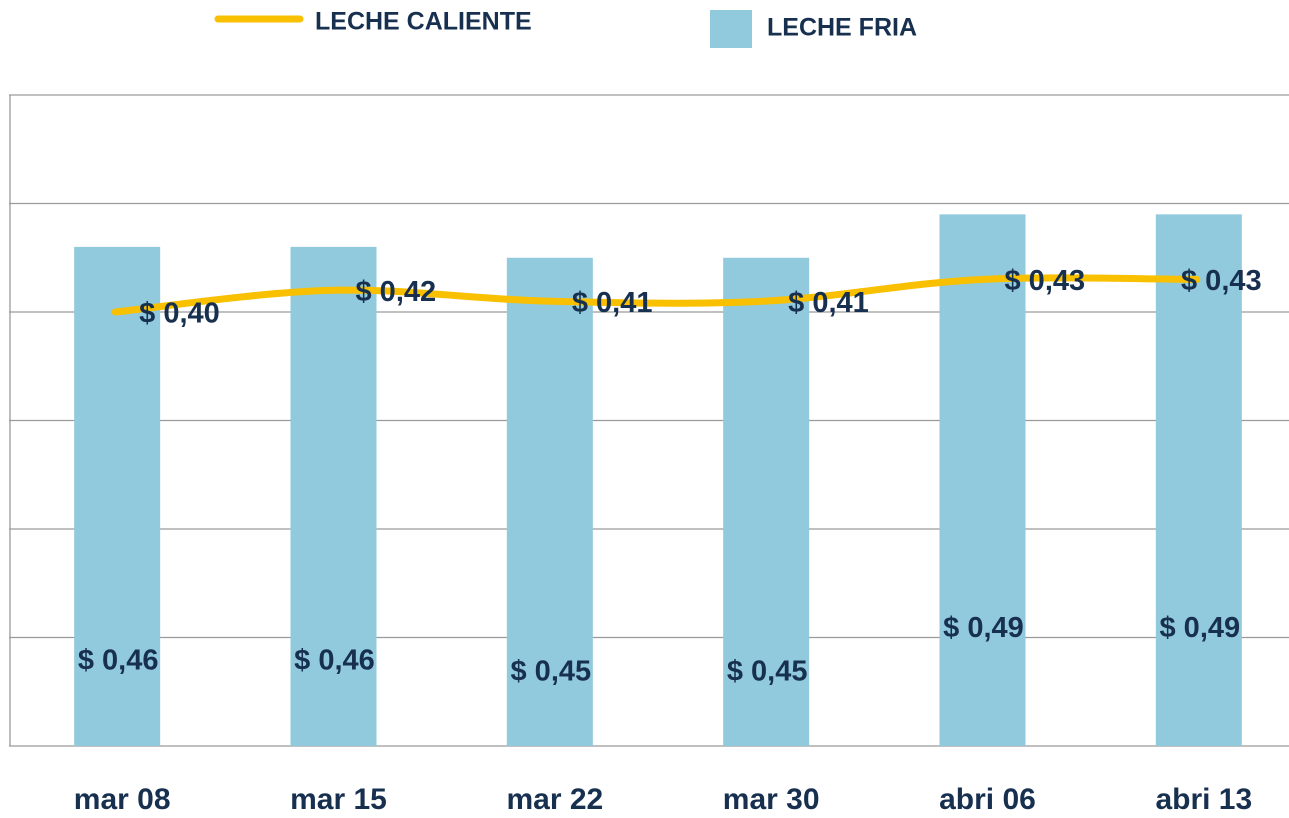 This screenshot has width=1289, height=818. What do you see at coordinates (731, 29) in the screenshot?
I see `legend-swatch` at bounding box center [731, 29].